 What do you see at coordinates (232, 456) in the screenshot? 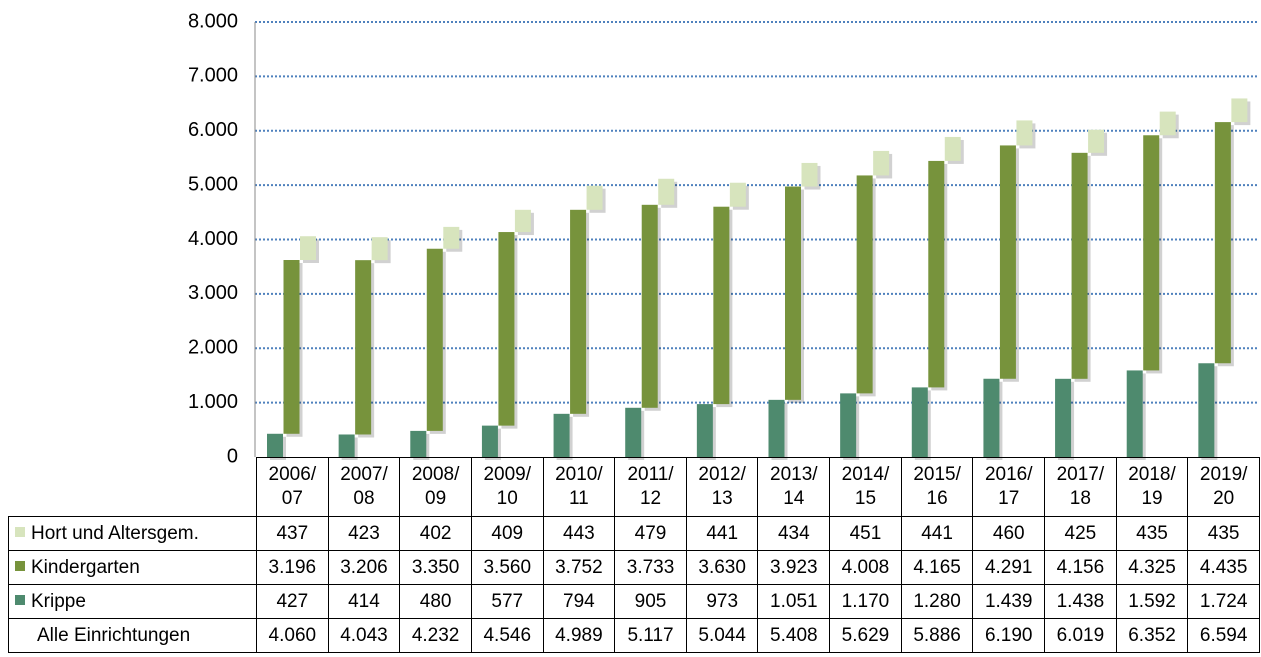
I see `y-tick-label: 0` at bounding box center [232, 456].